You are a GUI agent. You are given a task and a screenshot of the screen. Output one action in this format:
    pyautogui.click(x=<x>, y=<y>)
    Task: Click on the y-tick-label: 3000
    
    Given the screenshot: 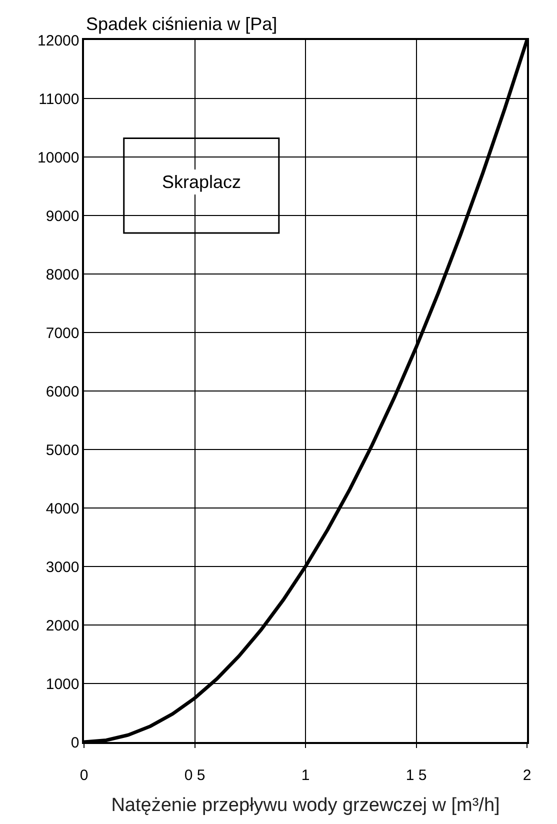 What is the action you would take?
    pyautogui.click(x=63, y=567)
    